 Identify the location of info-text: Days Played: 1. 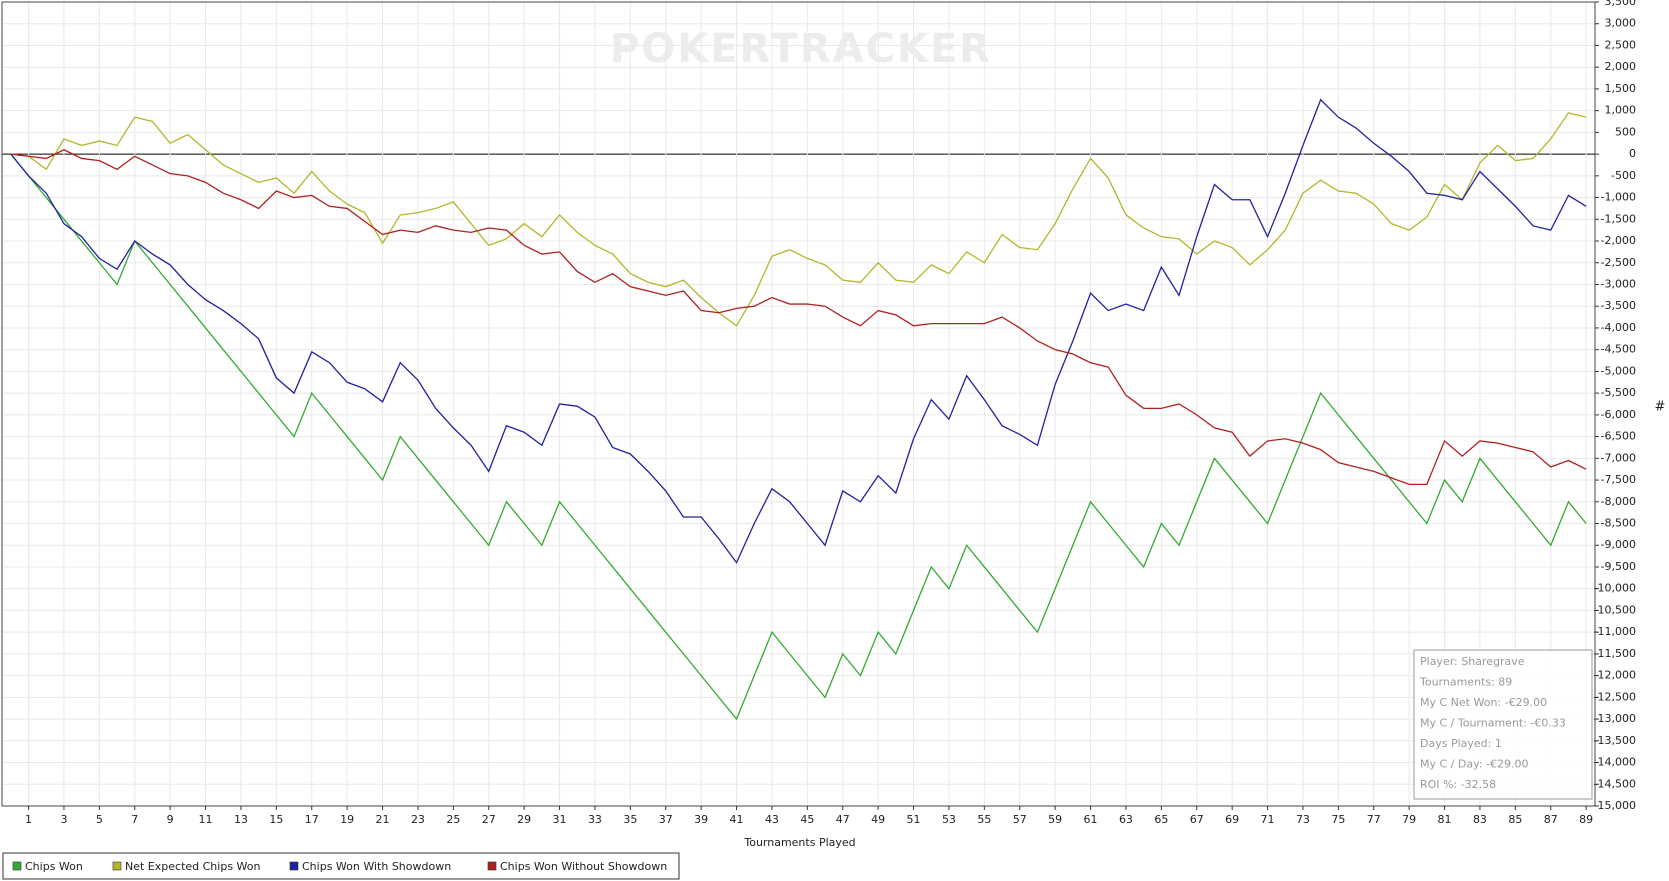
(1461, 743).